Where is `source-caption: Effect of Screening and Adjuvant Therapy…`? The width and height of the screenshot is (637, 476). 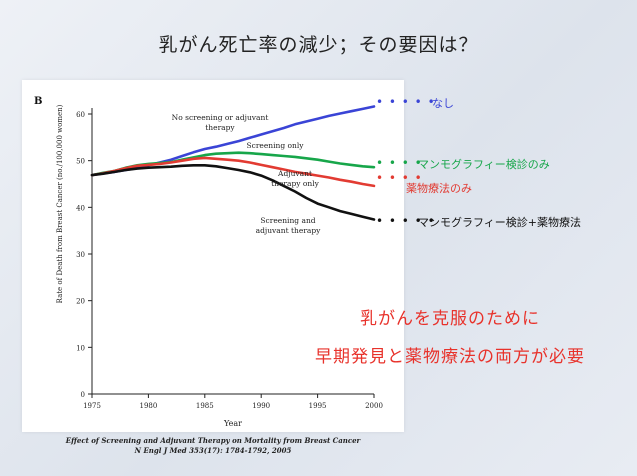 source-caption: Effect of Screening and Adjuvant Therapy… is located at coordinates (213, 446).